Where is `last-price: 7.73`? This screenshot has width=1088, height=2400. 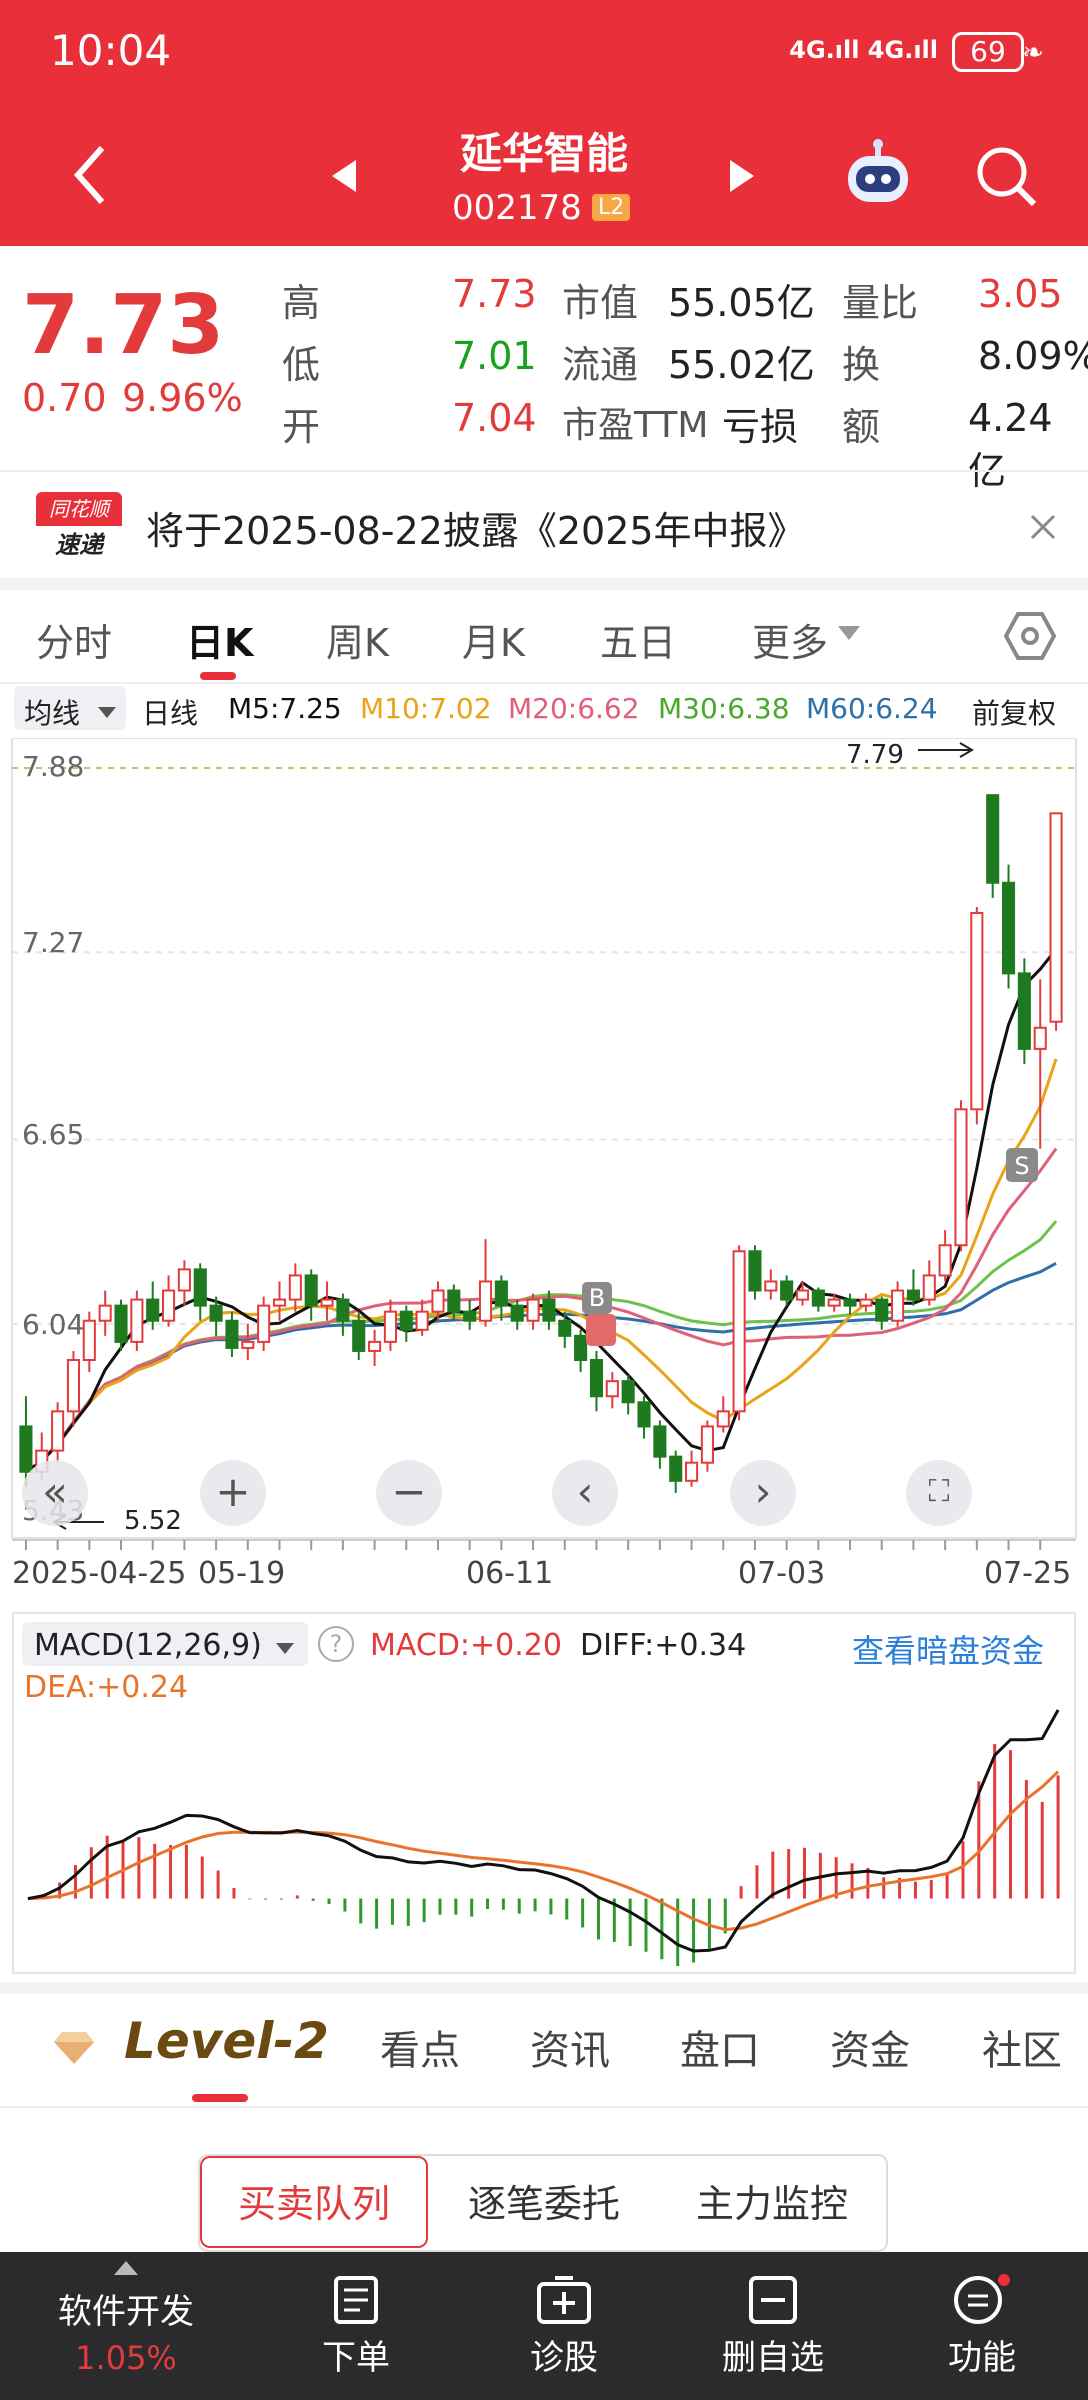
last-price: 7.73 is located at coordinates (123, 325).